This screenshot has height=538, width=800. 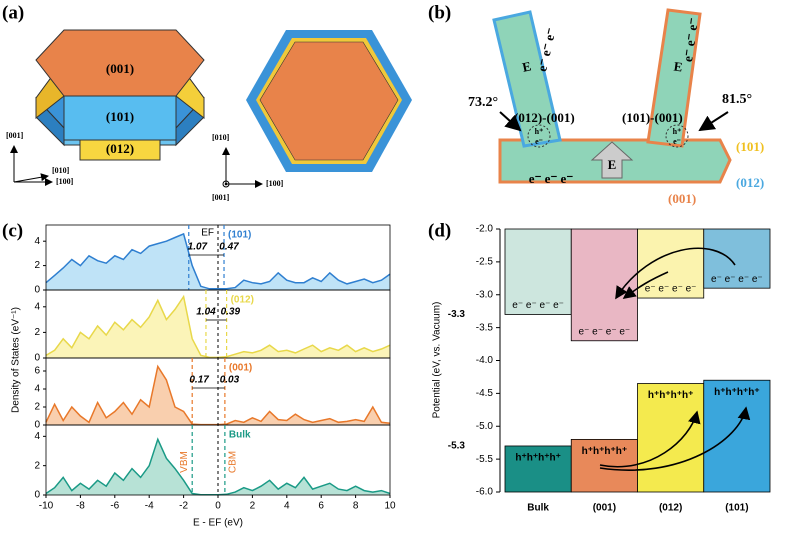 What do you see at coordinates (229, 247) in the screenshot?
I see `gap-label: 0.47` at bounding box center [229, 247].